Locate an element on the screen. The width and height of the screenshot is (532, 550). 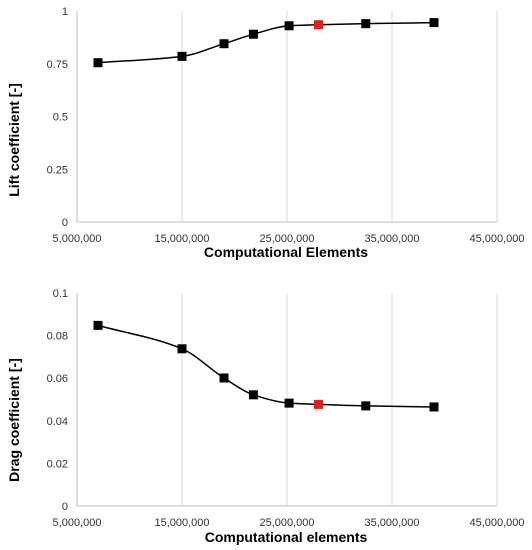
drag-markers is located at coordinates (266, 366).